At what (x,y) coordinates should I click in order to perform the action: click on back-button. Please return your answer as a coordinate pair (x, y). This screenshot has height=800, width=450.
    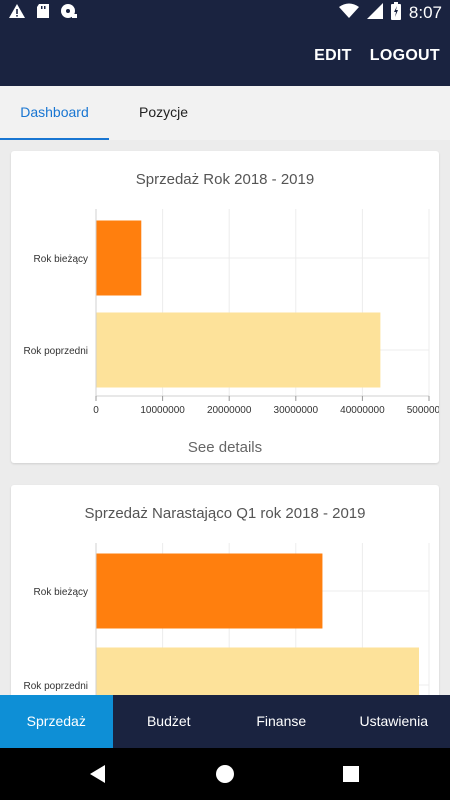
    Looking at the image, I should click on (98, 774).